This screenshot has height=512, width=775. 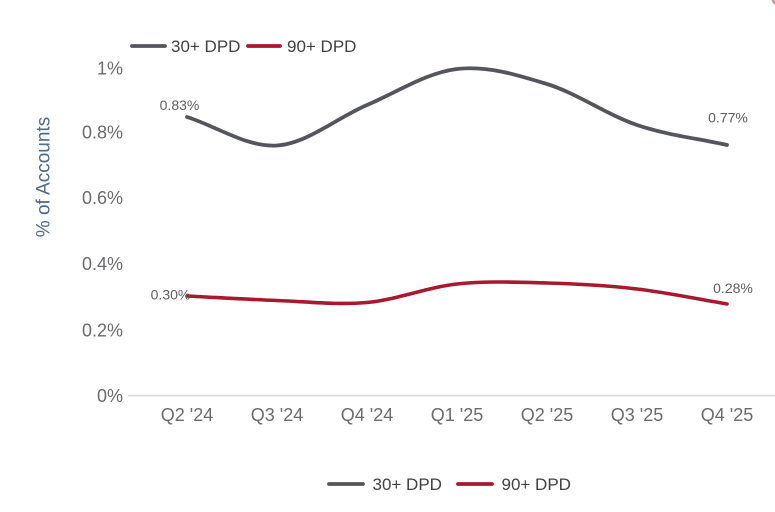 What do you see at coordinates (180, 105) in the screenshot?
I see `svg-text: 0.83%` at bounding box center [180, 105].